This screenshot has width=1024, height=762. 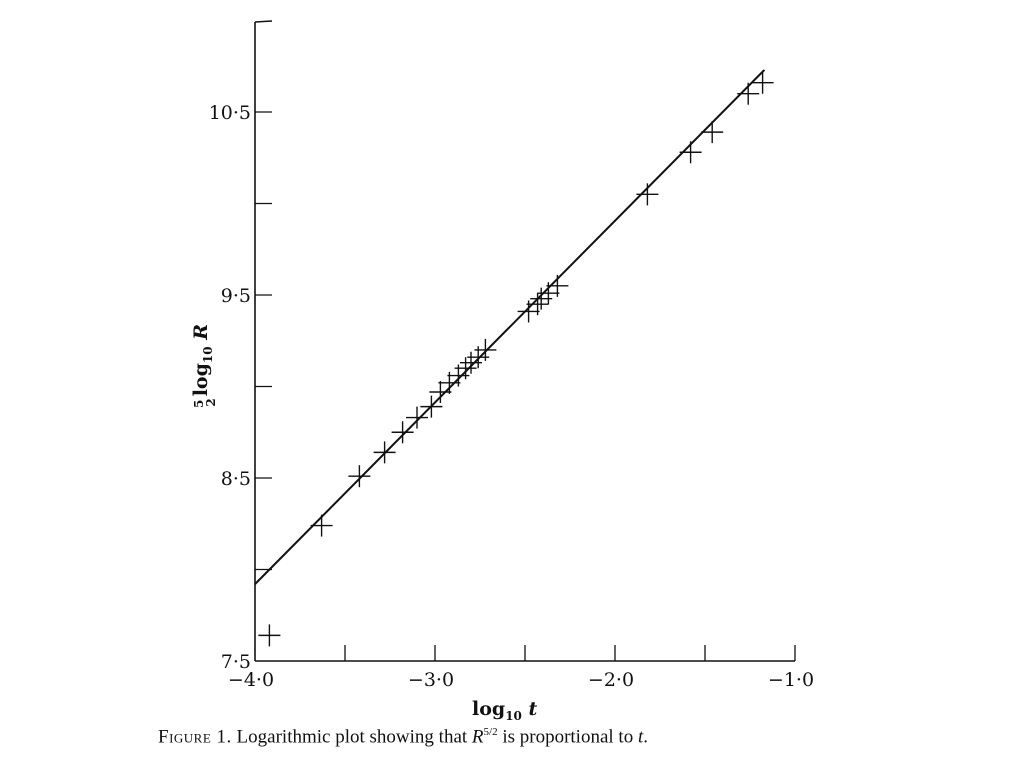 I want to click on caption-superscript: 5/2, so click(x=490, y=732).